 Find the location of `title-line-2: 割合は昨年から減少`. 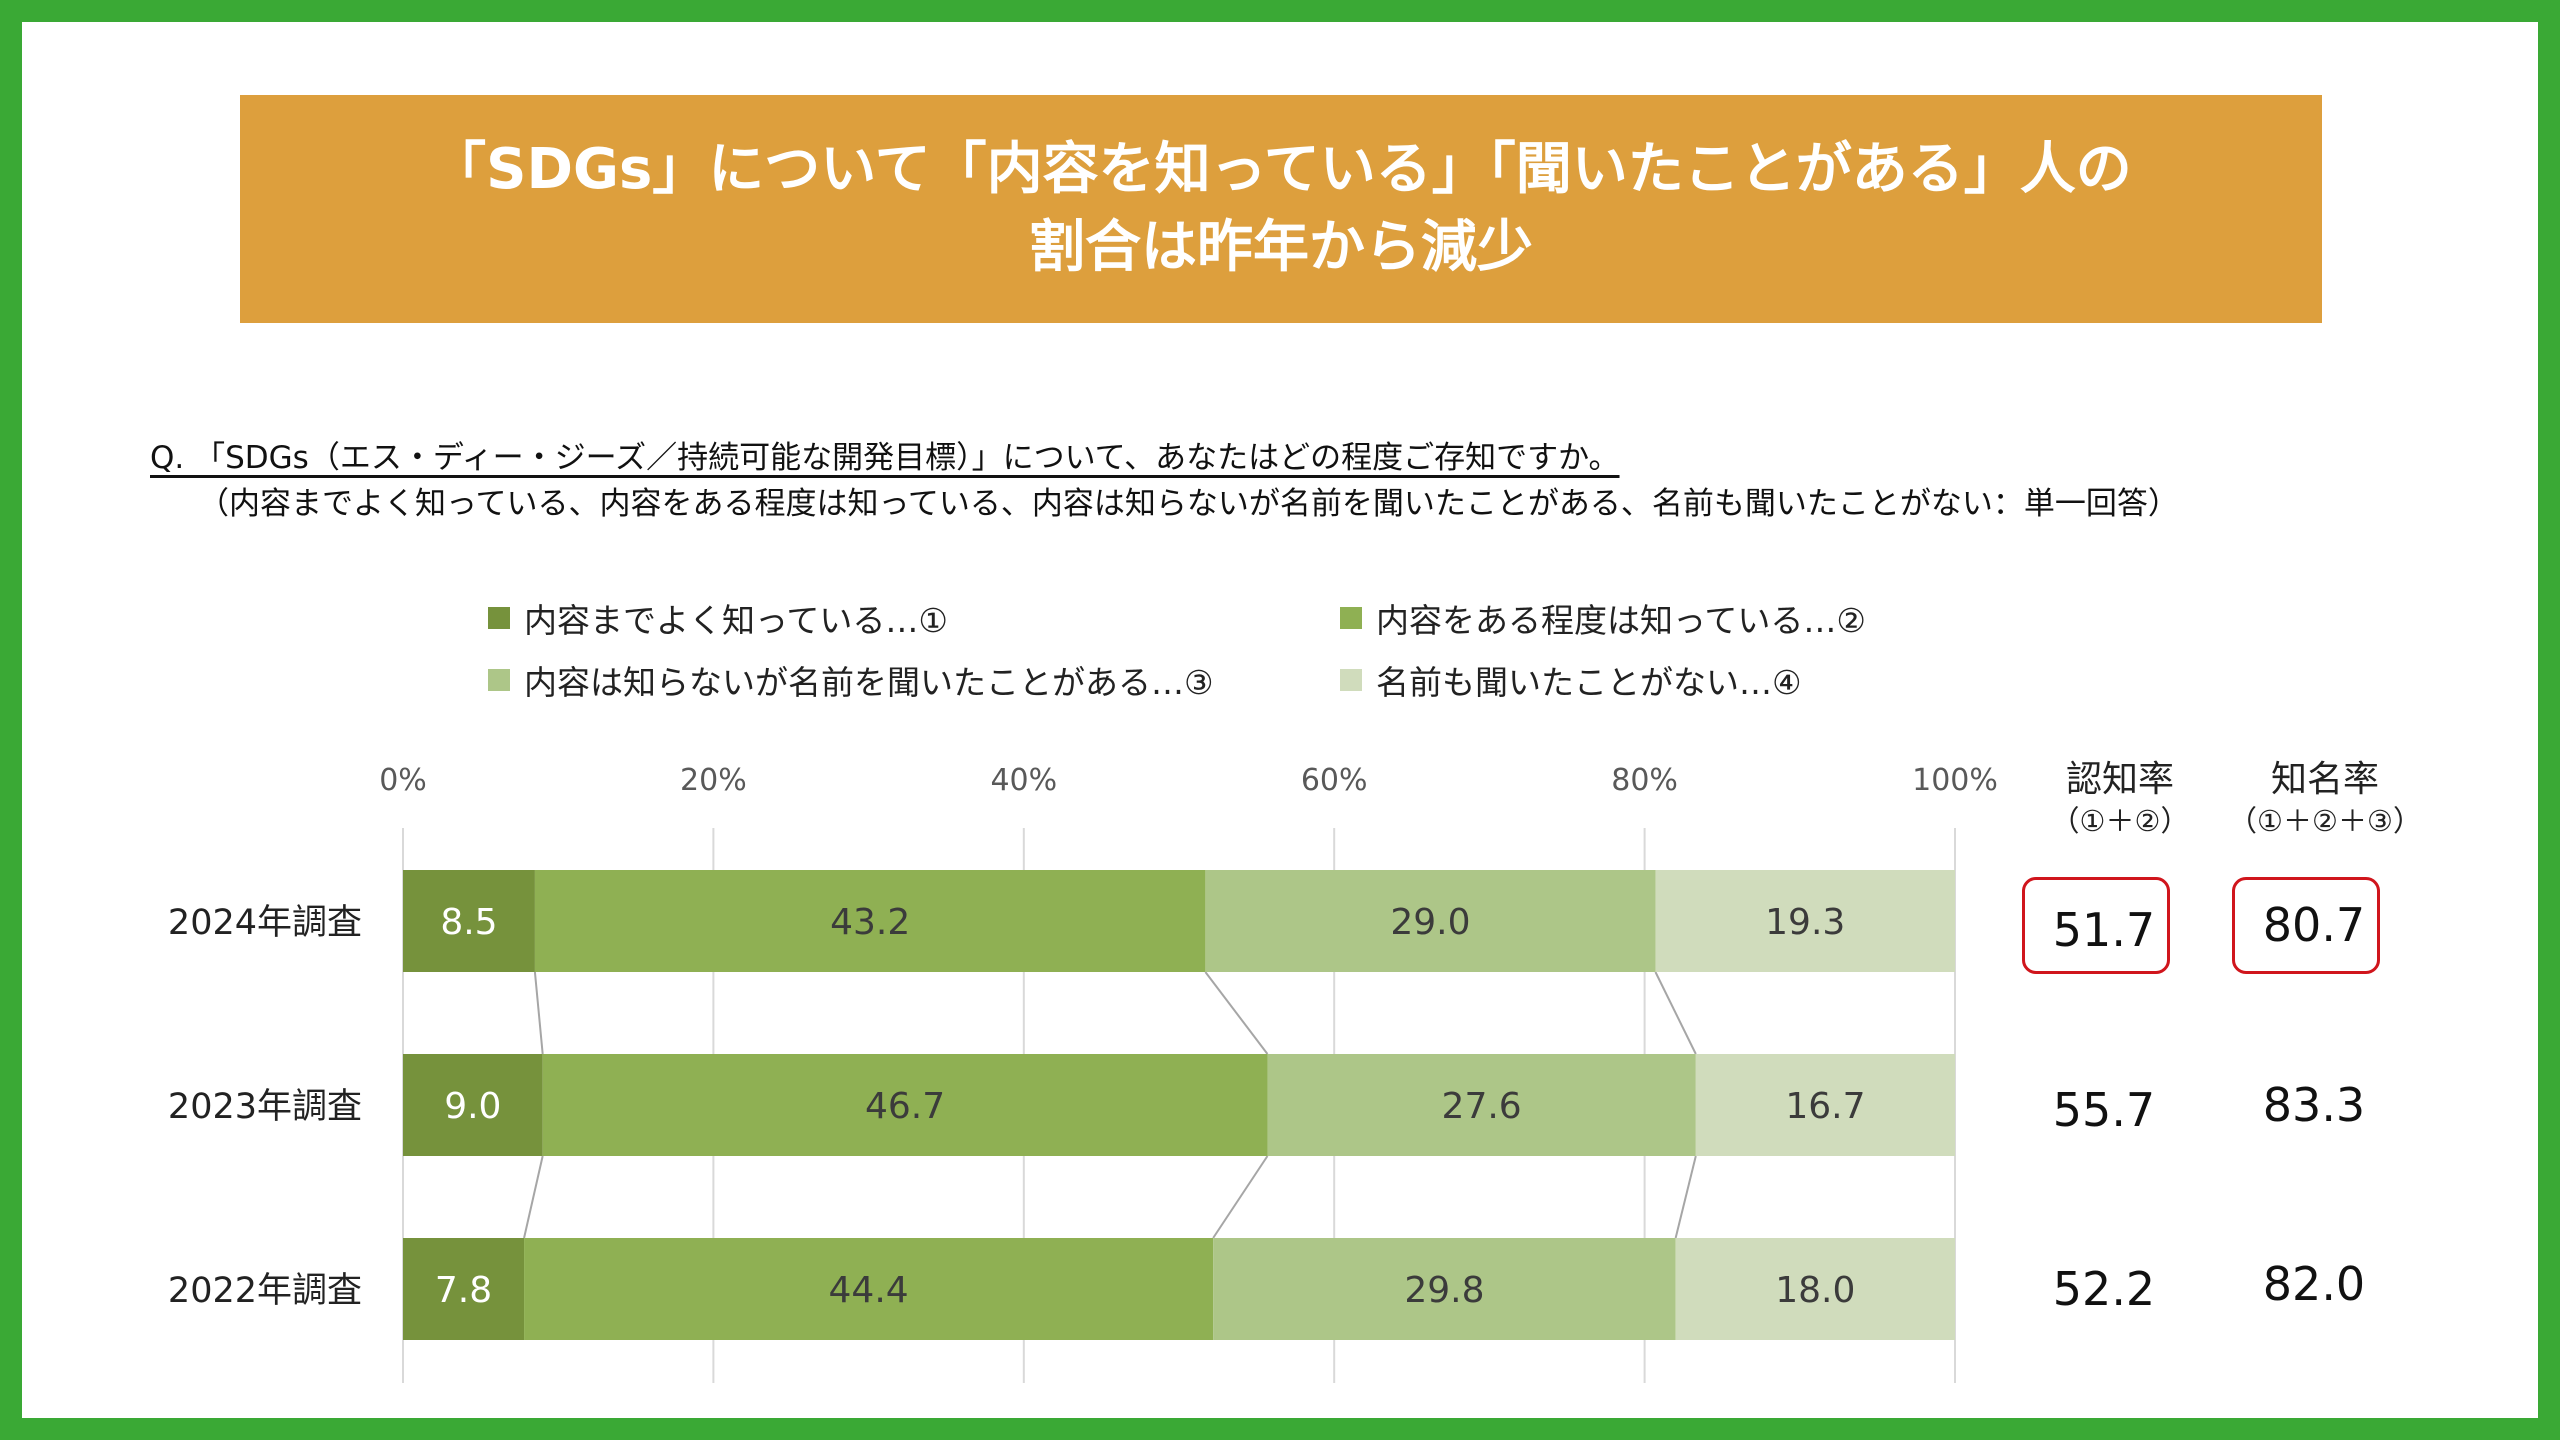

title-line-2: 割合は昨年から減少 is located at coordinates (1281, 247).